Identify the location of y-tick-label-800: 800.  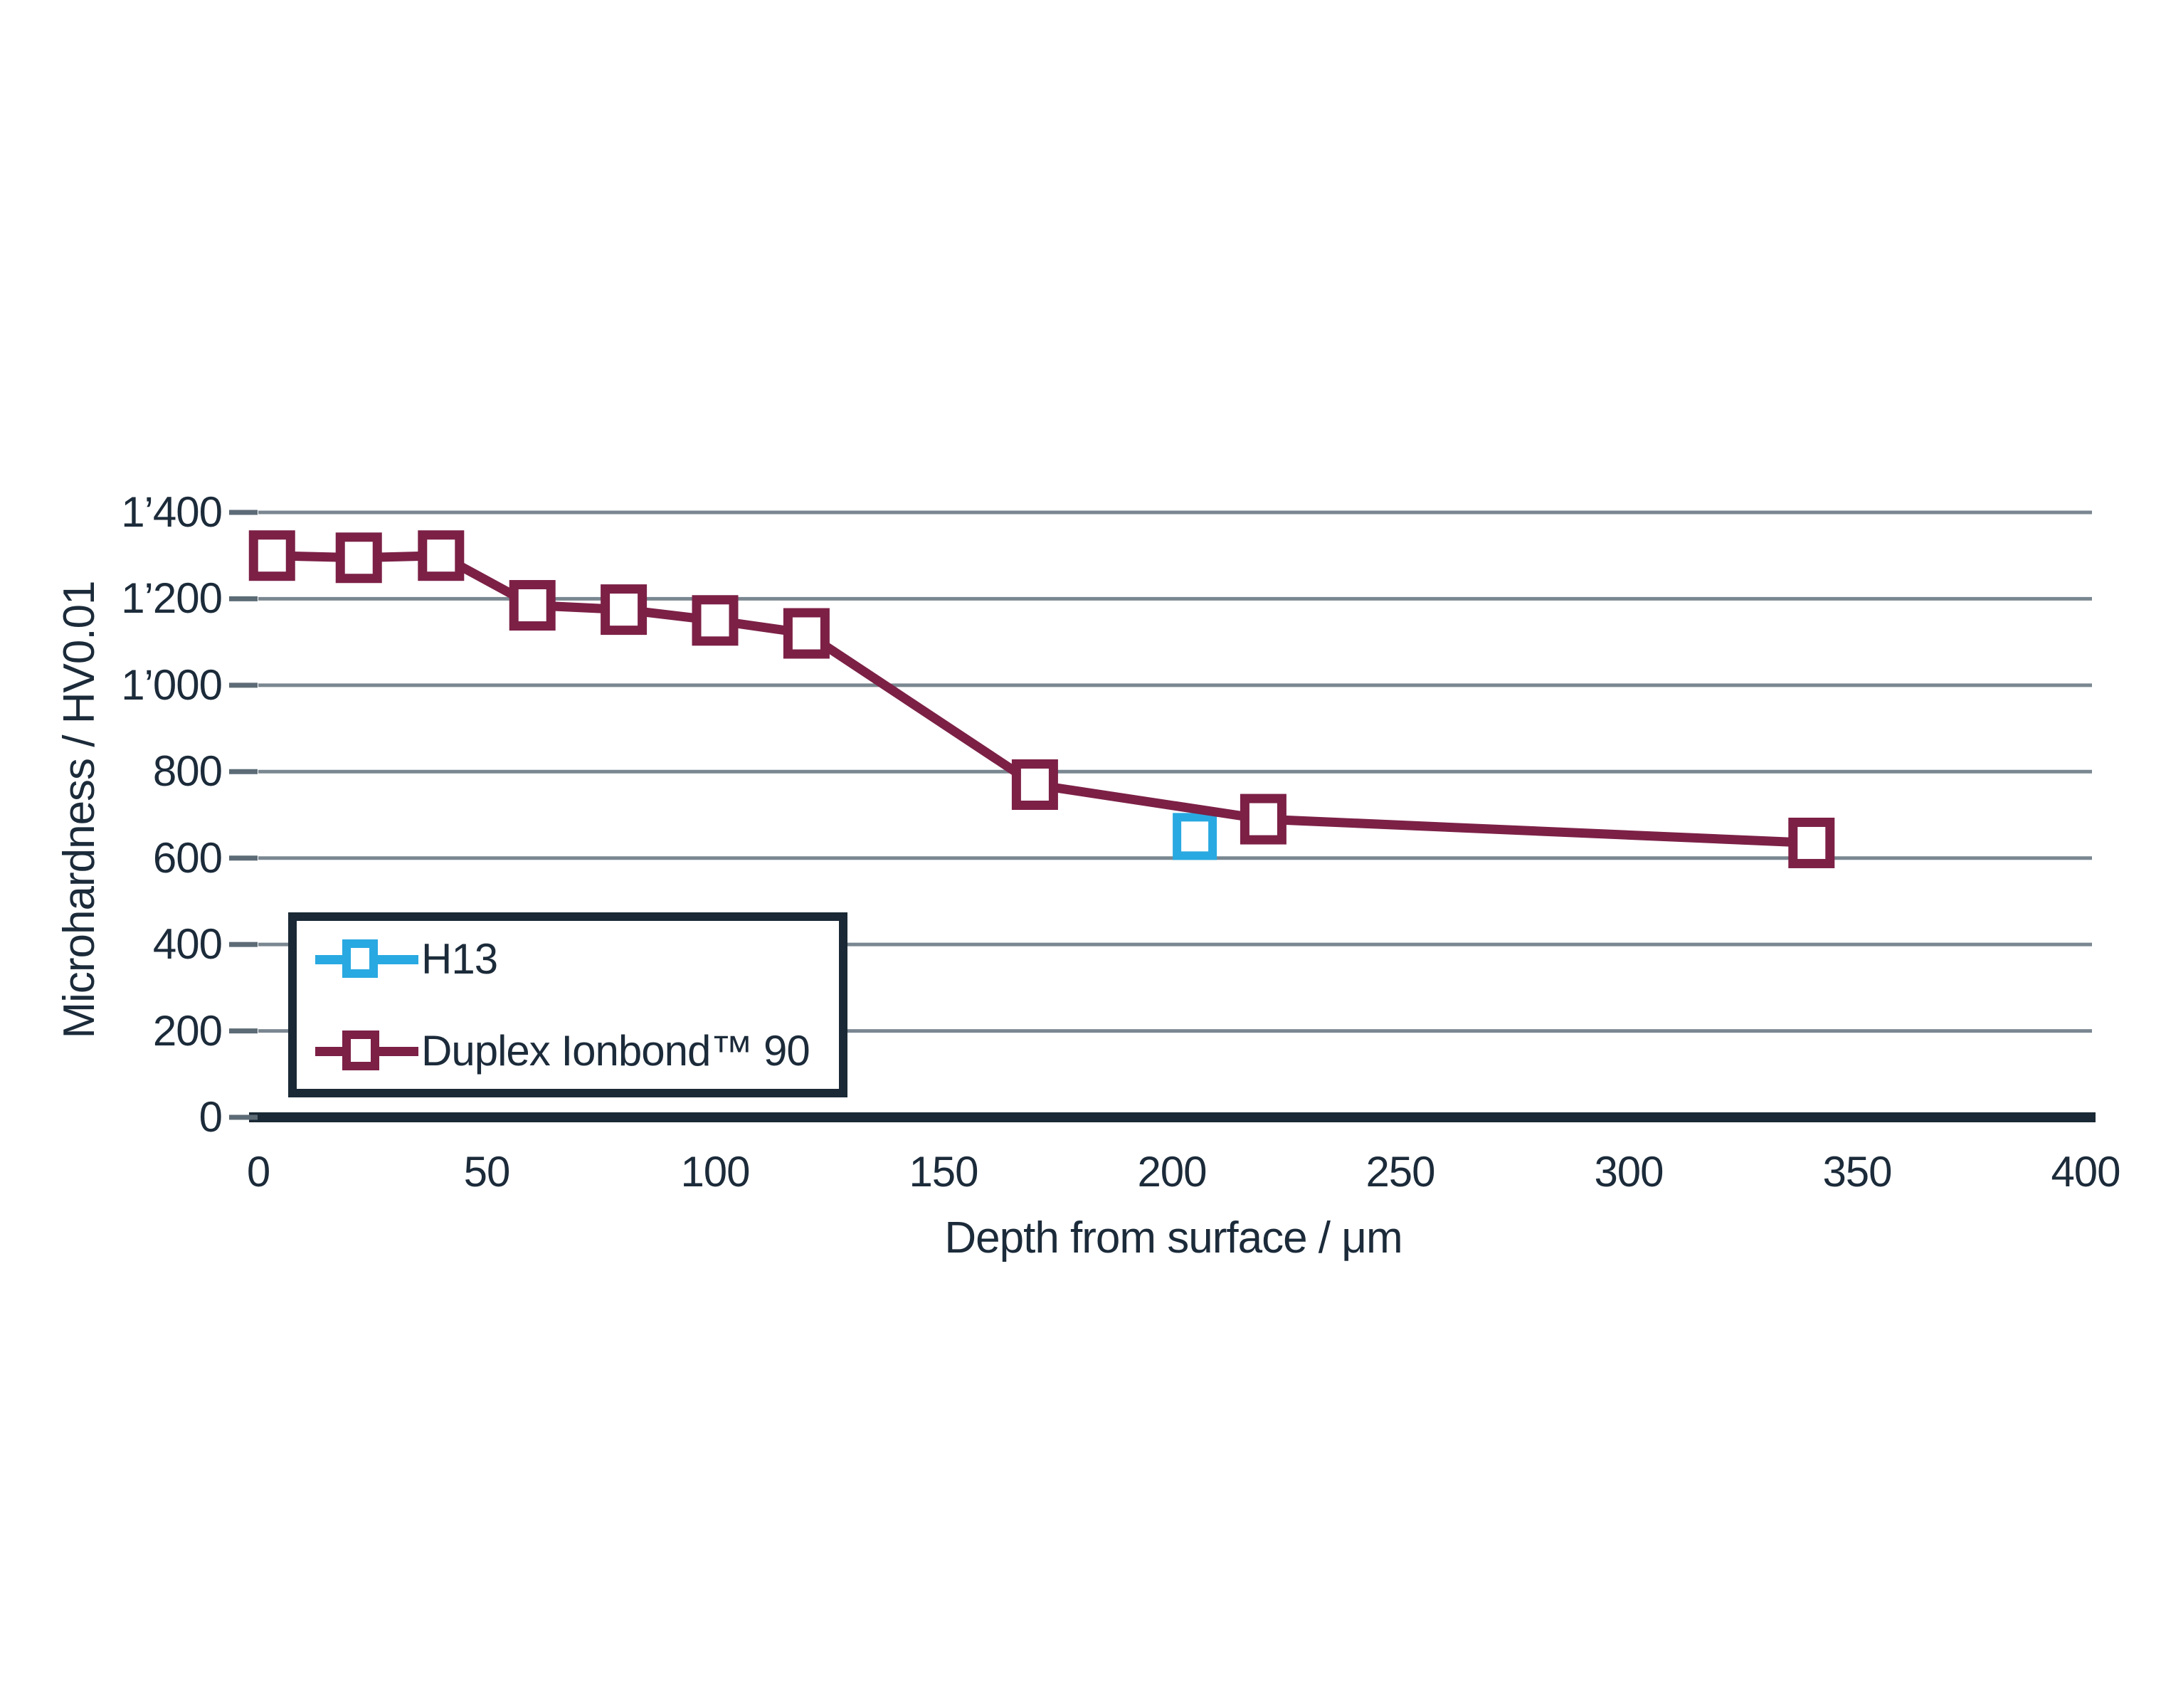
(187, 771).